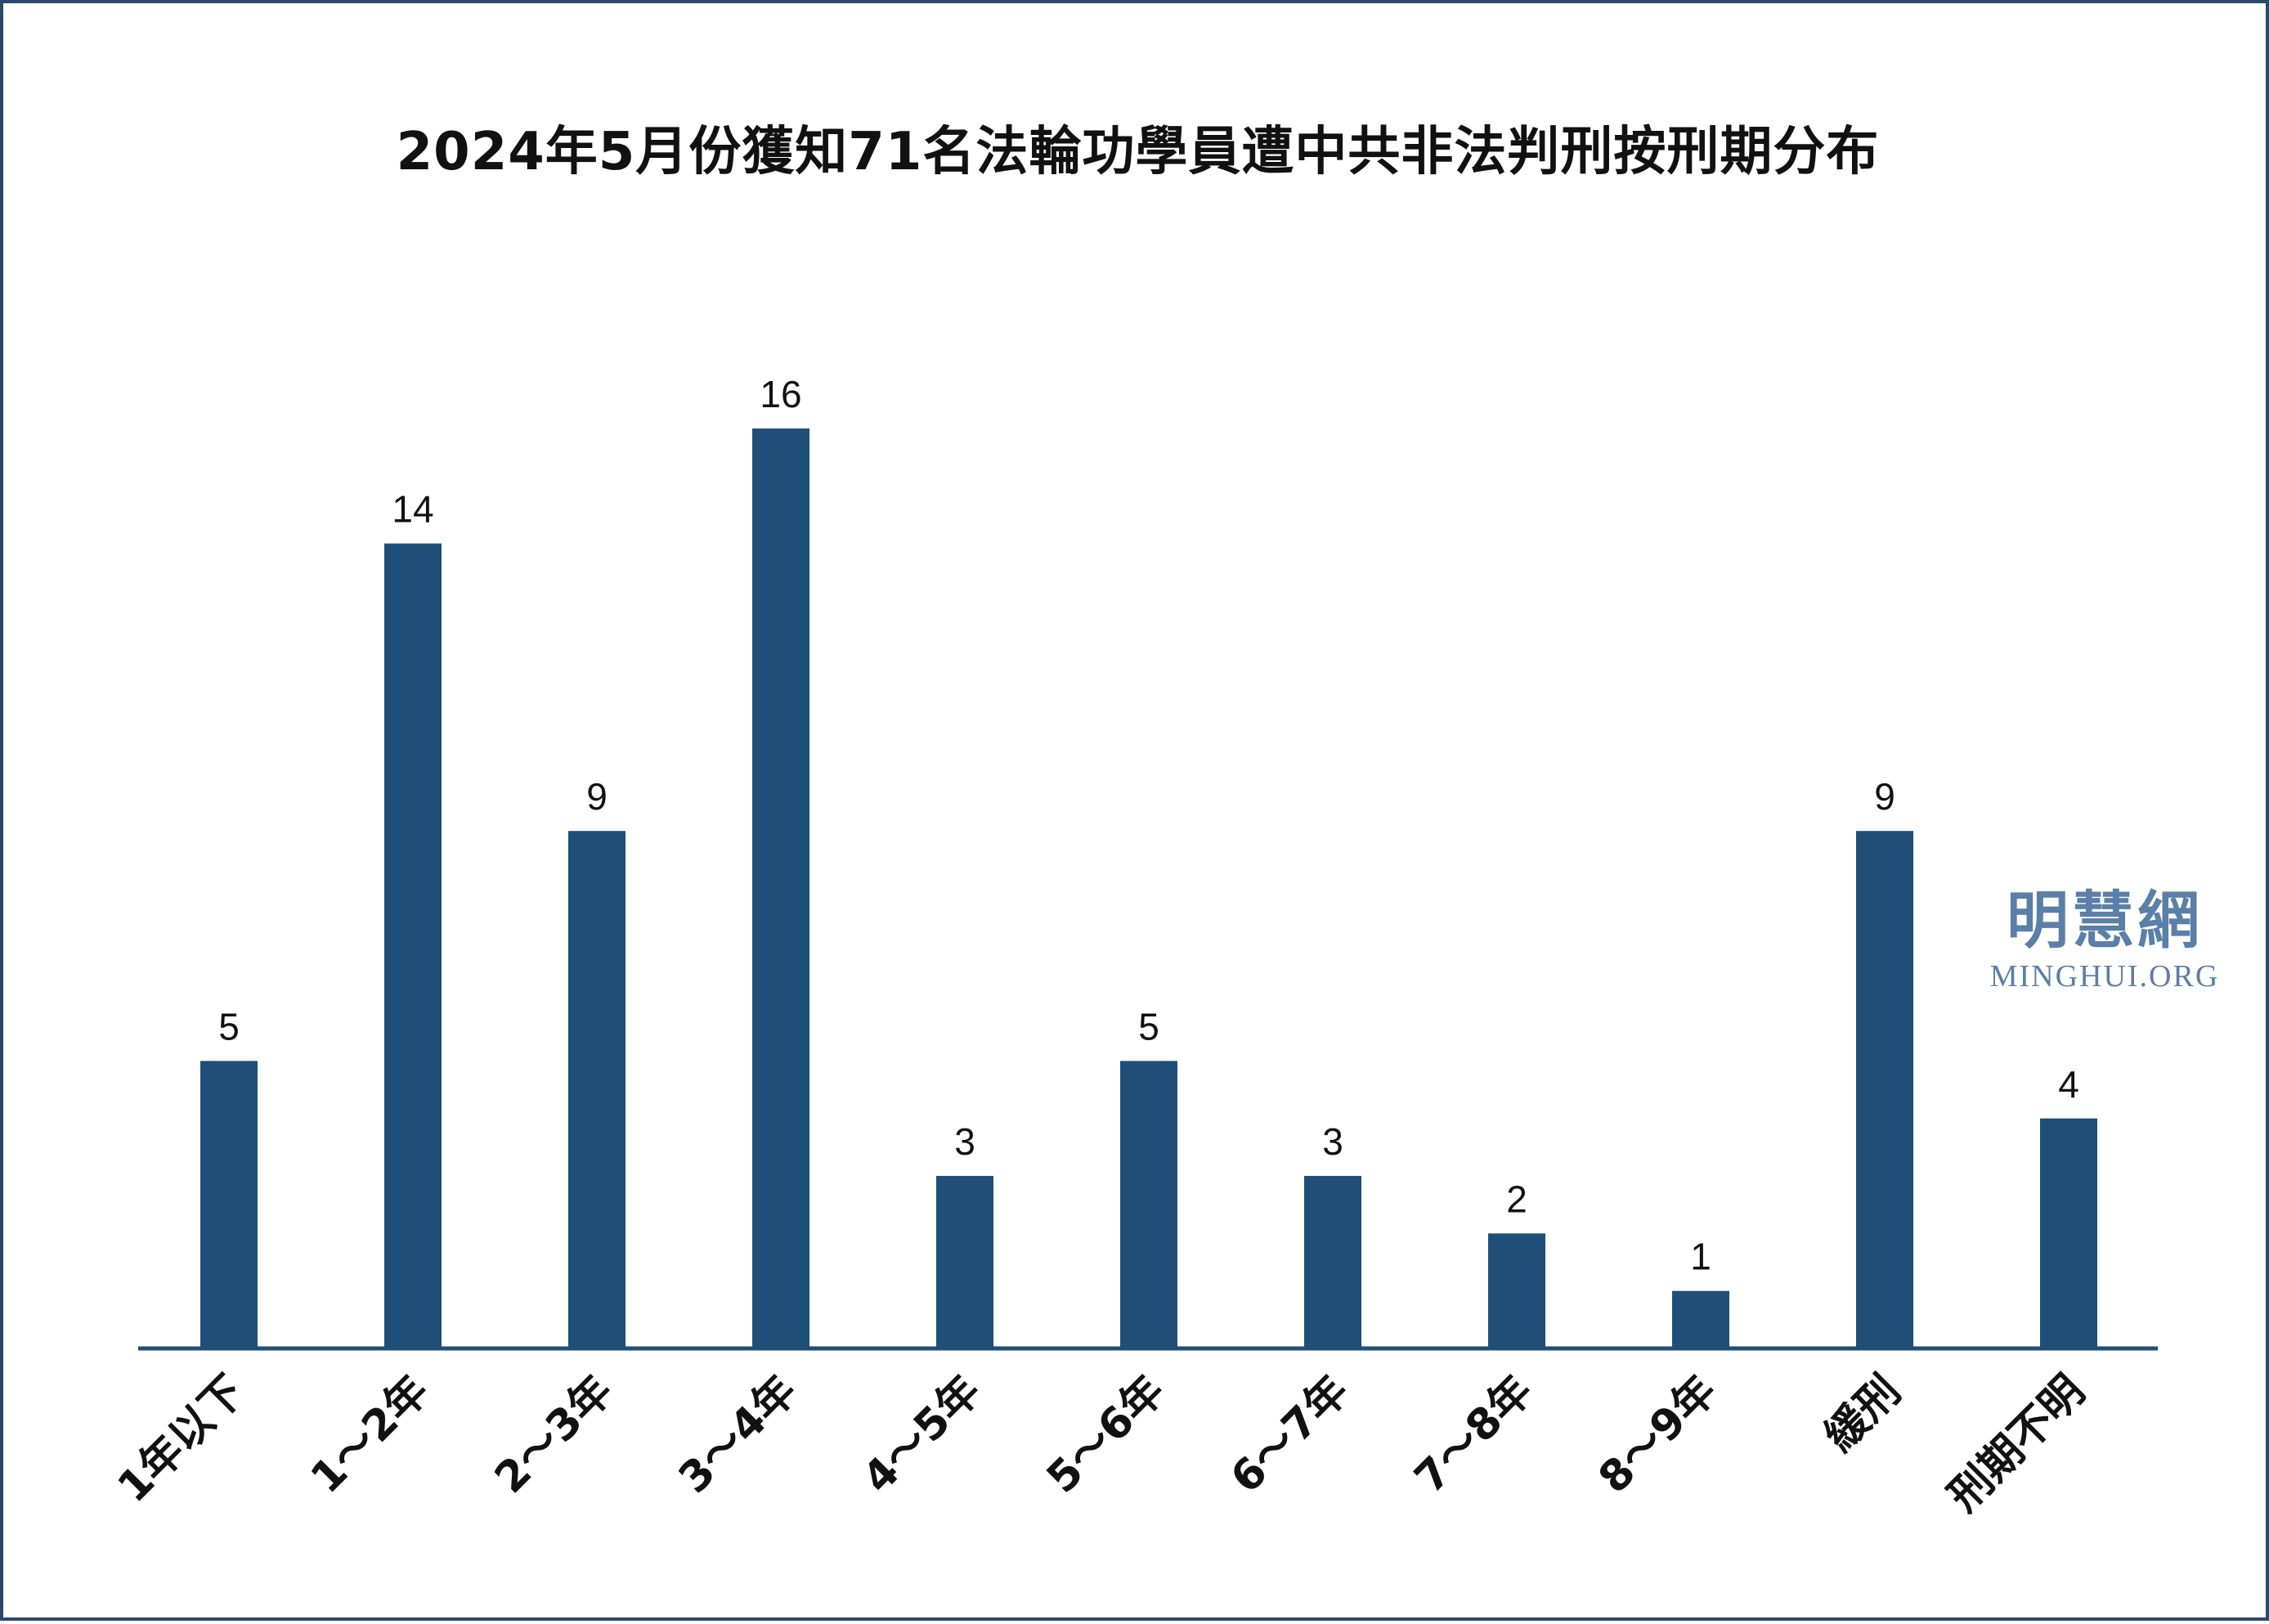  What do you see at coordinates (1516, 1199) in the screenshot?
I see `value-label-8: 2` at bounding box center [1516, 1199].